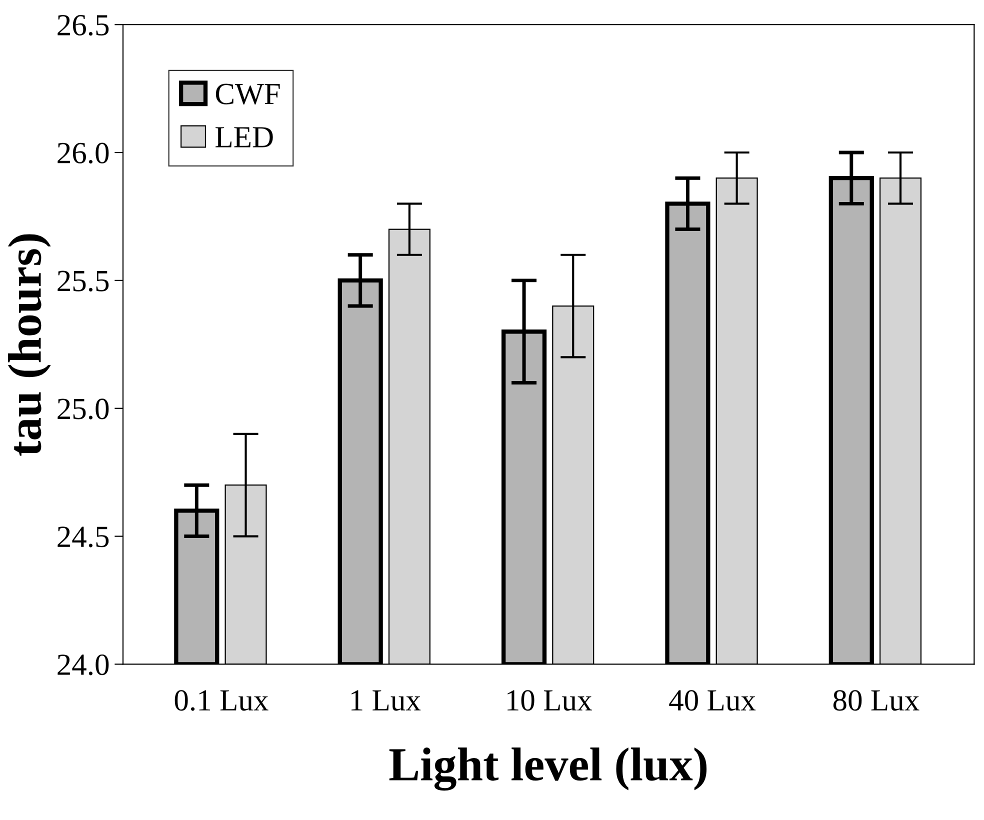  I want to click on x-tick-label: 10 Lux, so click(550, 700).